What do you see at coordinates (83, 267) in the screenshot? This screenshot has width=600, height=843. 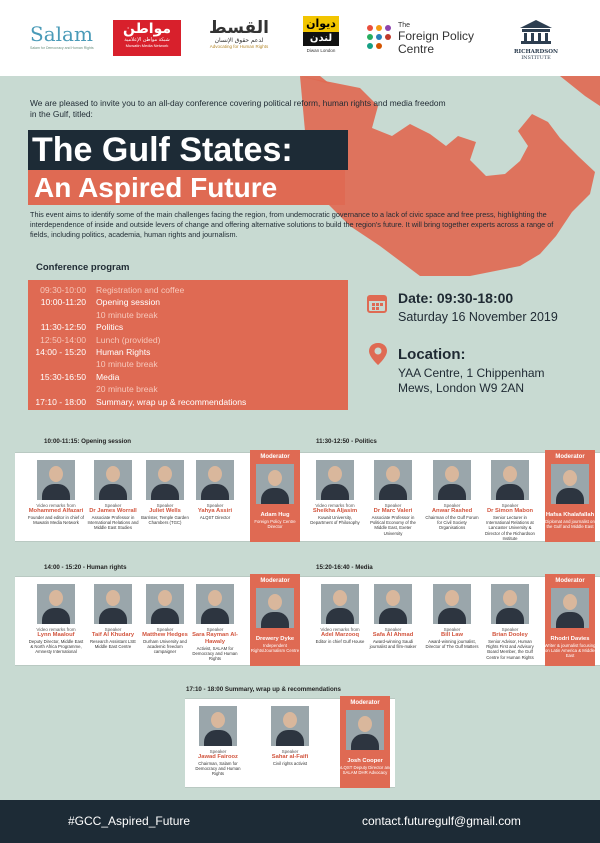 I see `program-heading: Conference program` at bounding box center [83, 267].